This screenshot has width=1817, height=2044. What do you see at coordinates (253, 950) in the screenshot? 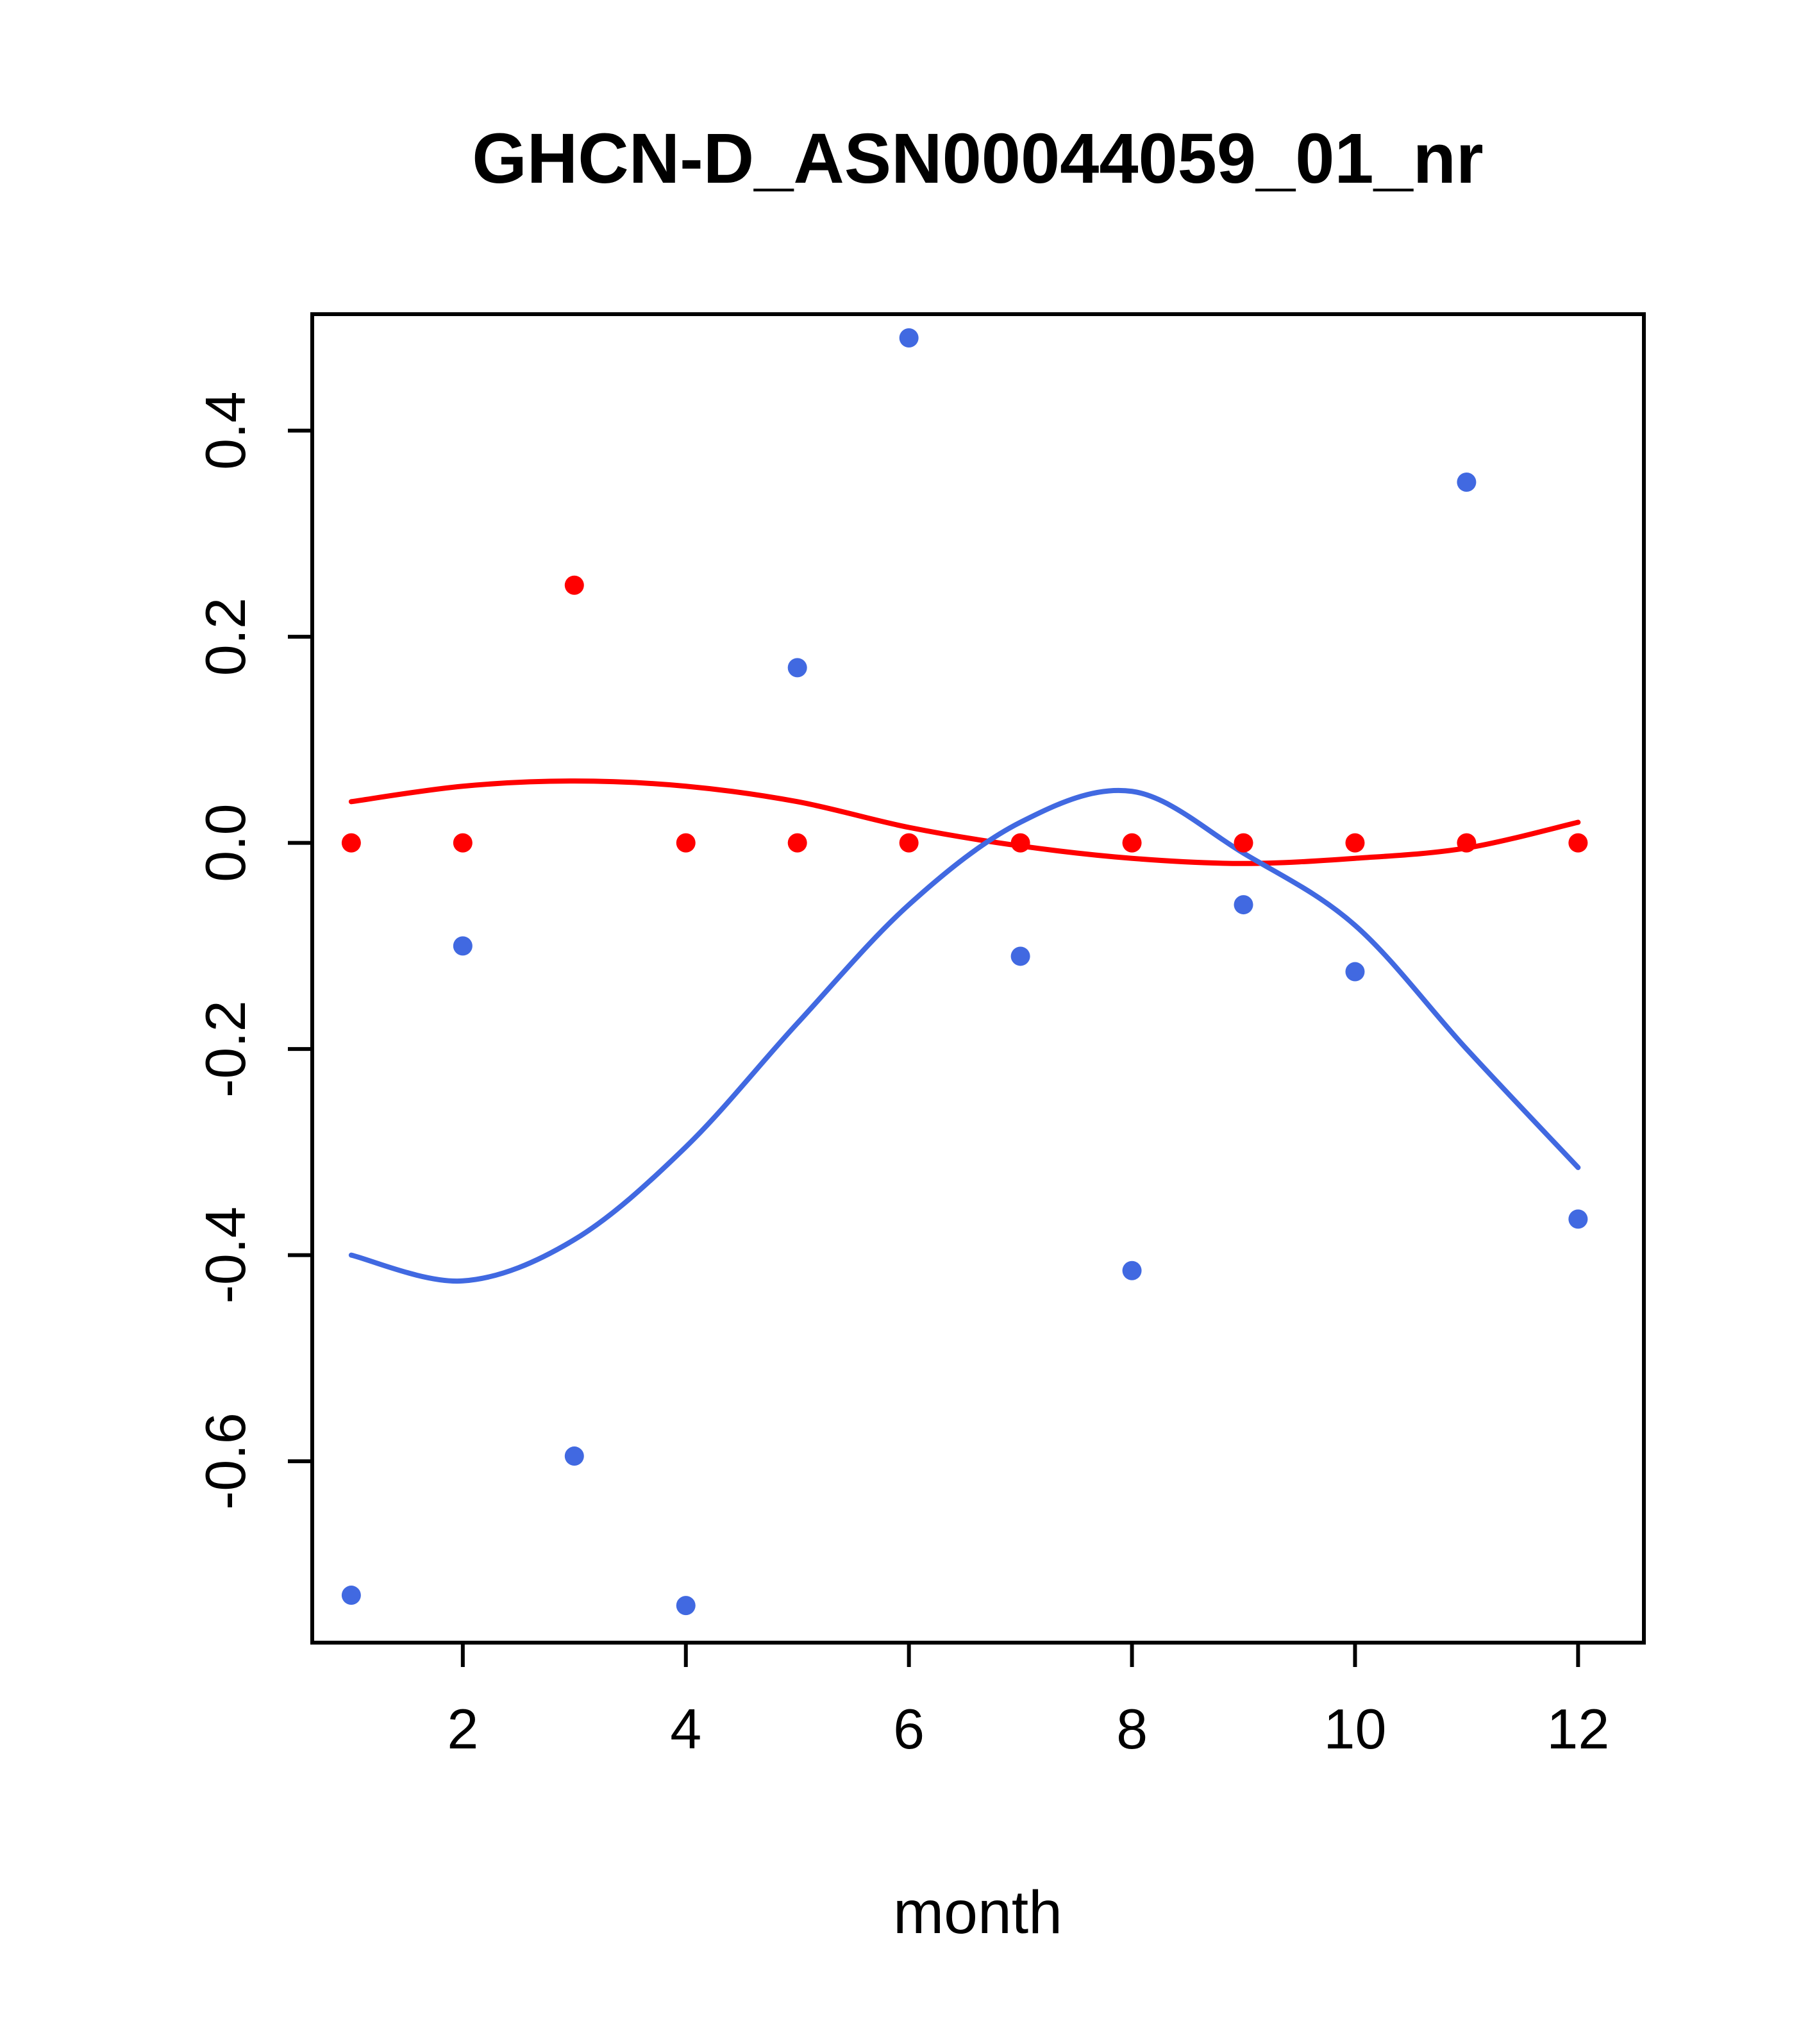
I see `y-axis: -0.6 -0.4 -0.2 0.0 0.2 0.4` at bounding box center [253, 950].